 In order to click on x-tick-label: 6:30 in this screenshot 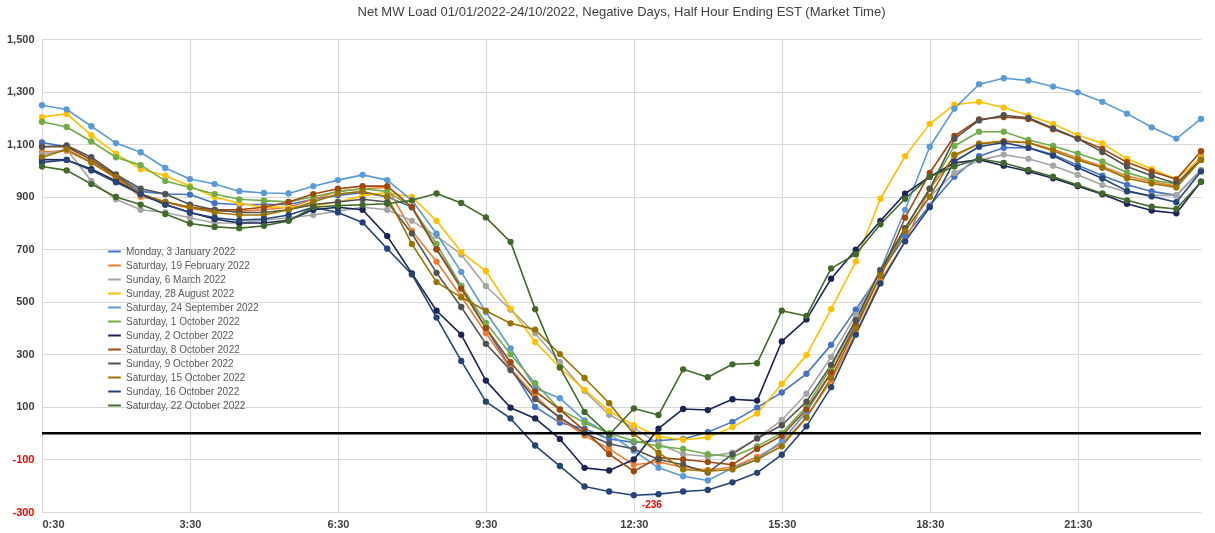, I will do `click(338, 523)`.